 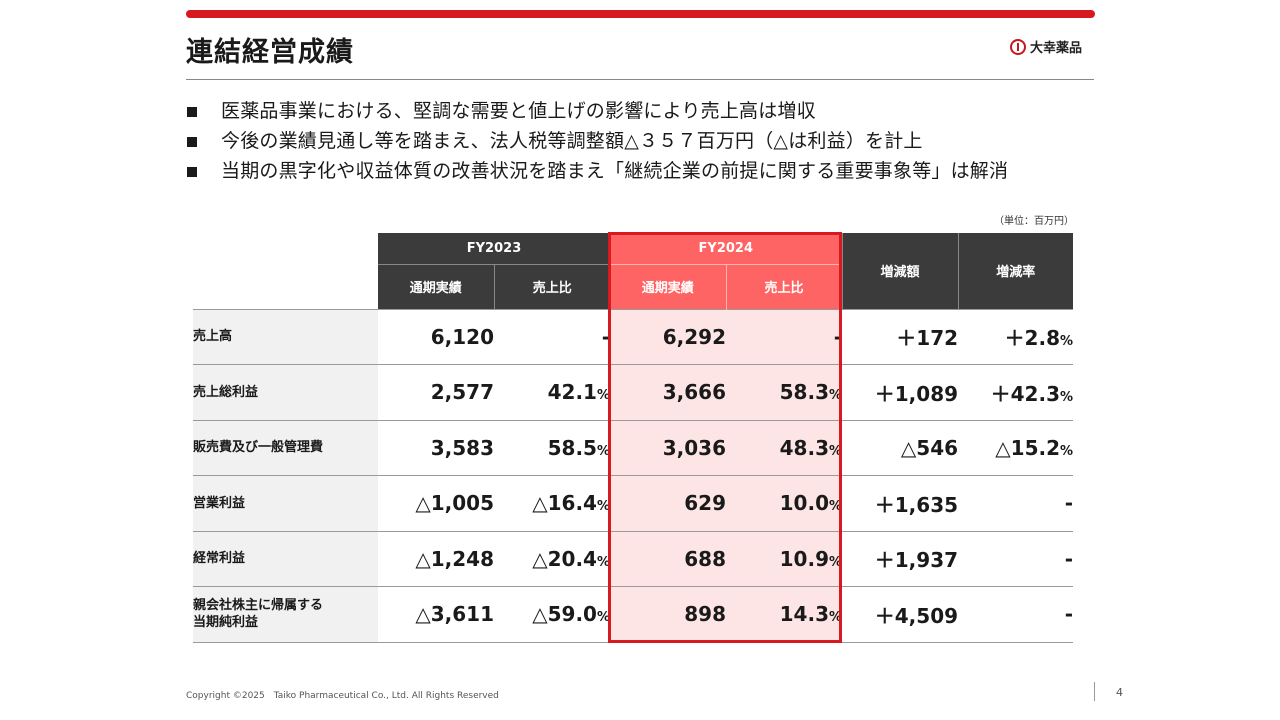 What do you see at coordinates (564, 503) in the screenshot?
I see `ratio-value: △16.4` at bounding box center [564, 503].